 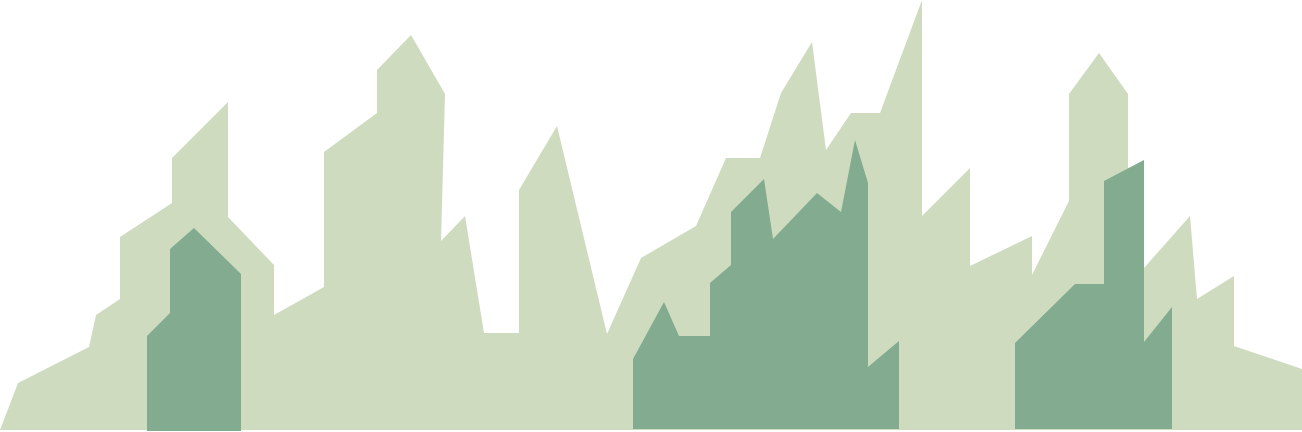 I want to click on front-building-left, so click(x=194, y=329).